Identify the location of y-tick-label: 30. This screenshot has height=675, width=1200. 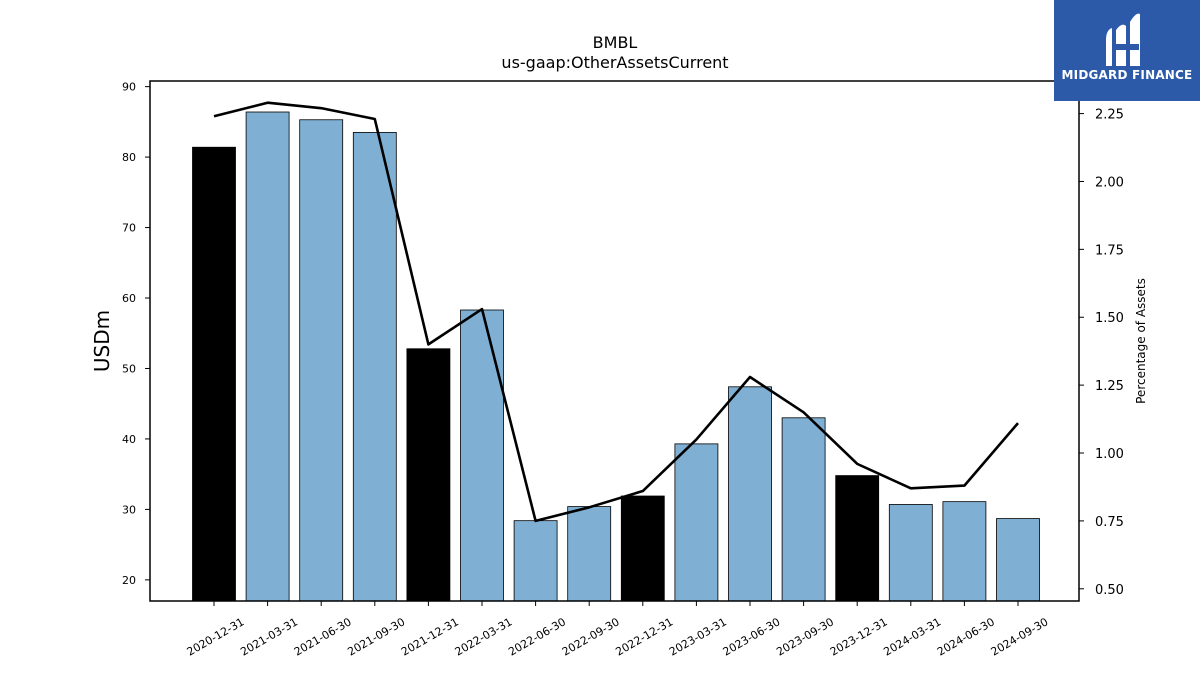
(129, 509).